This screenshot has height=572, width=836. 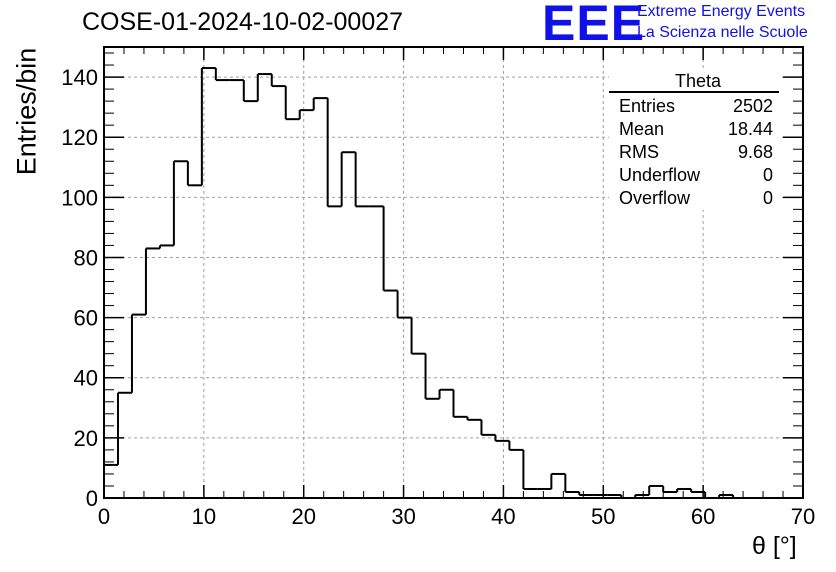 I want to click on x-tick-label: 10, so click(x=204, y=516).